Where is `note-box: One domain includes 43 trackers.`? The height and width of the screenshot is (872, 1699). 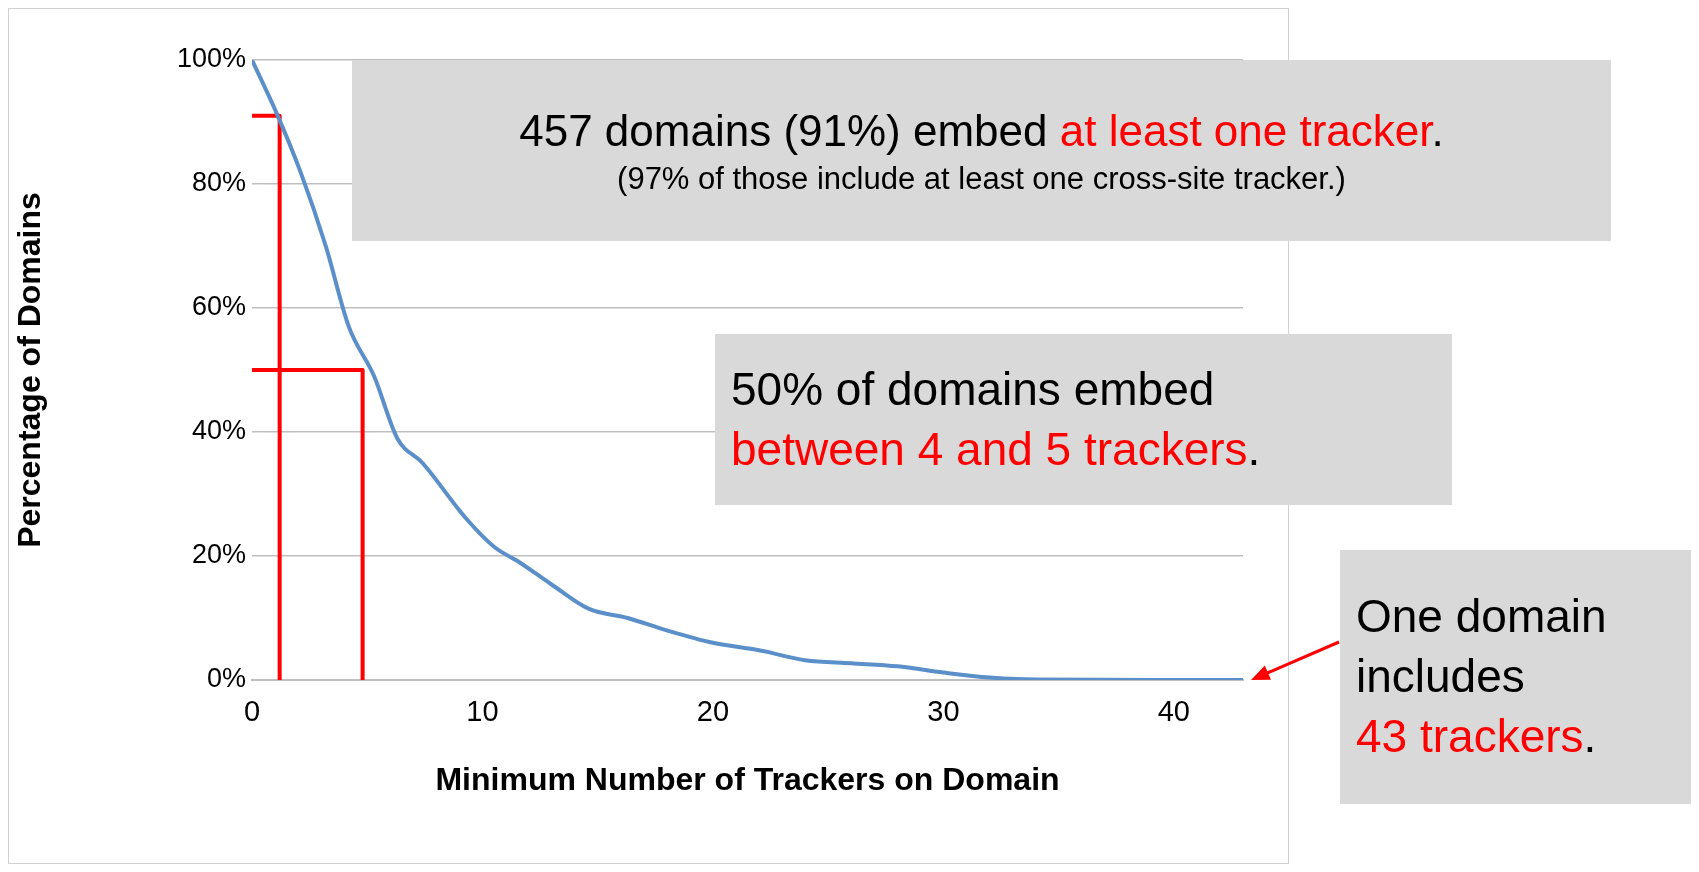
note-box: One domain includes 43 trackers. is located at coordinates (1515, 677).